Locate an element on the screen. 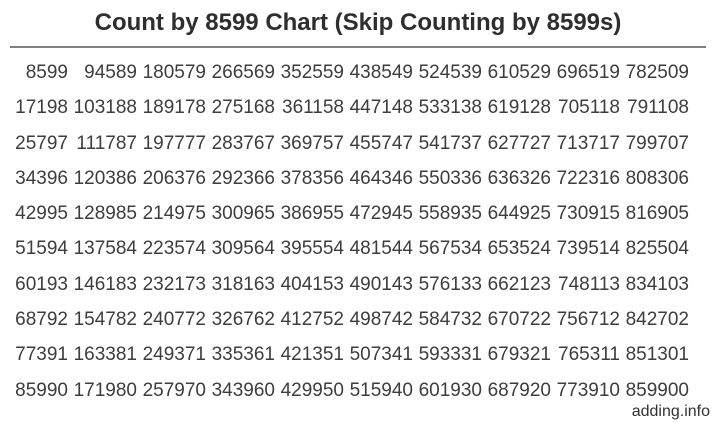 The image size is (716, 430). table-cell: 842702 is located at coordinates (657, 320).